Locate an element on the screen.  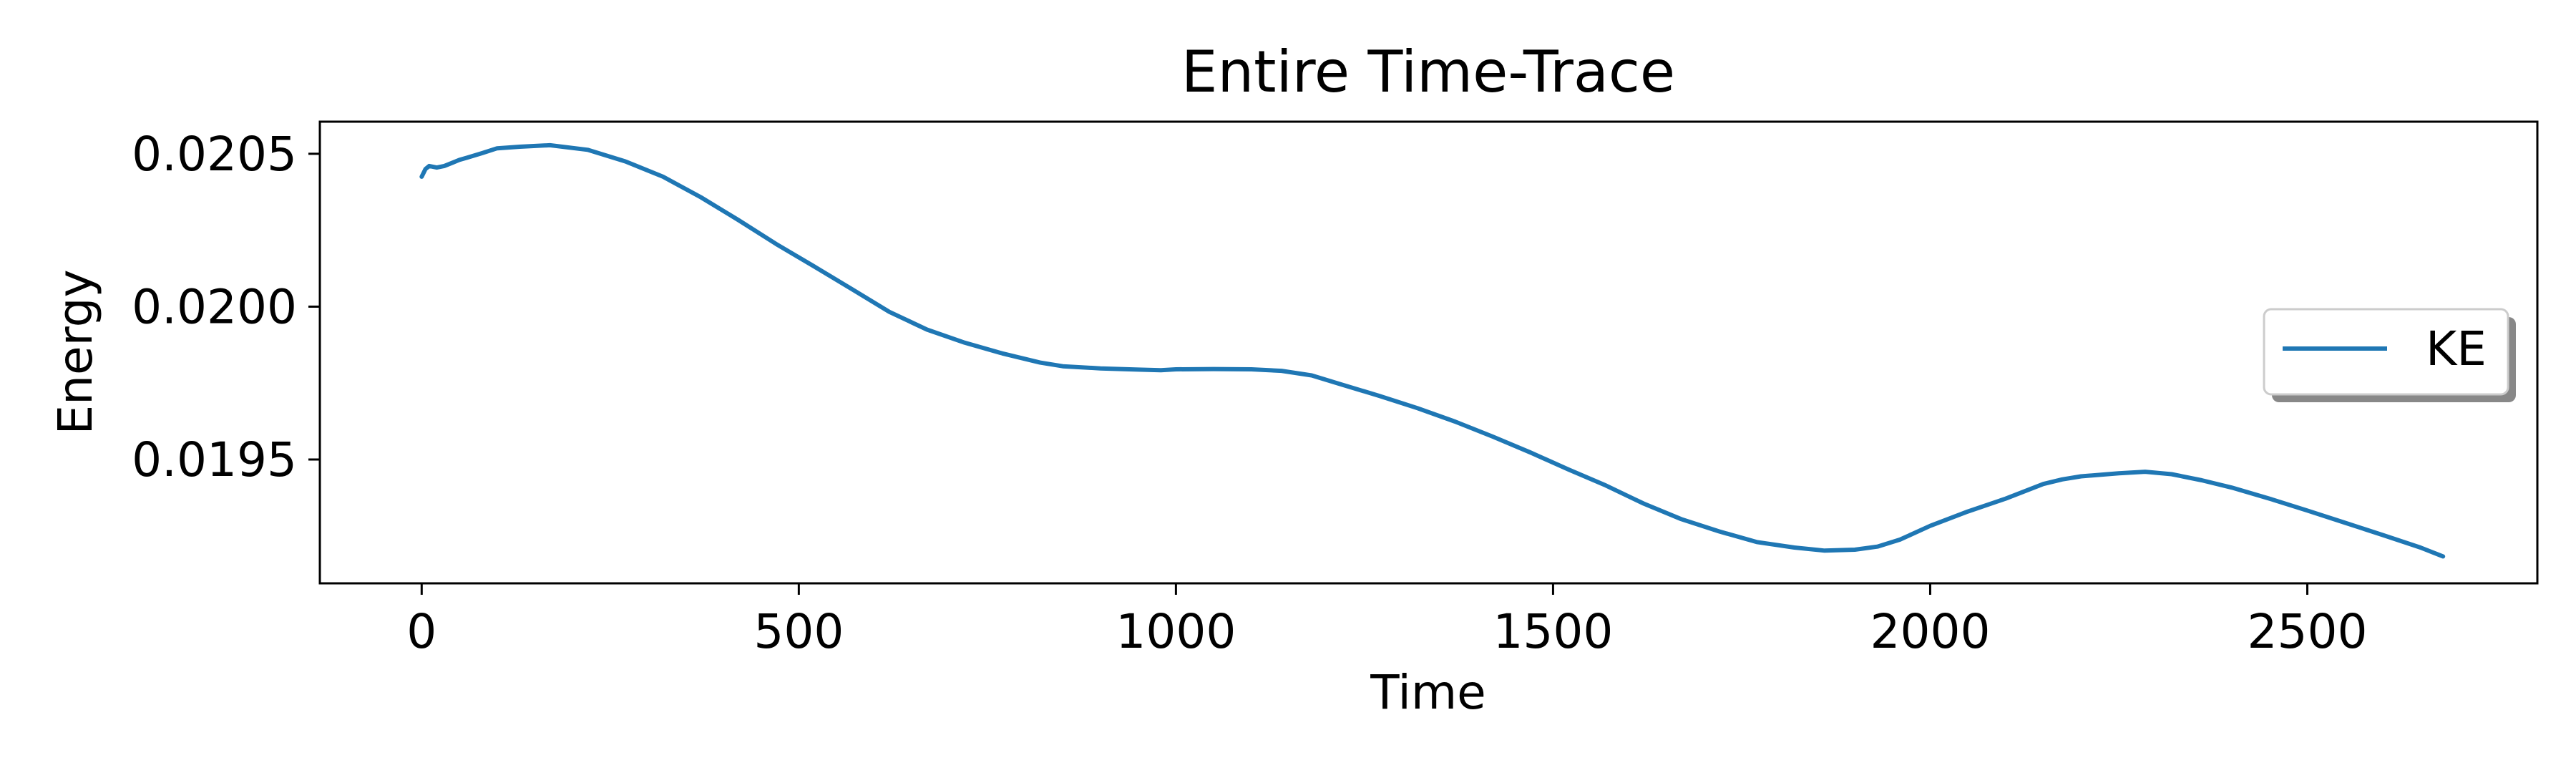
x-tick-label: 500 is located at coordinates (798, 631).